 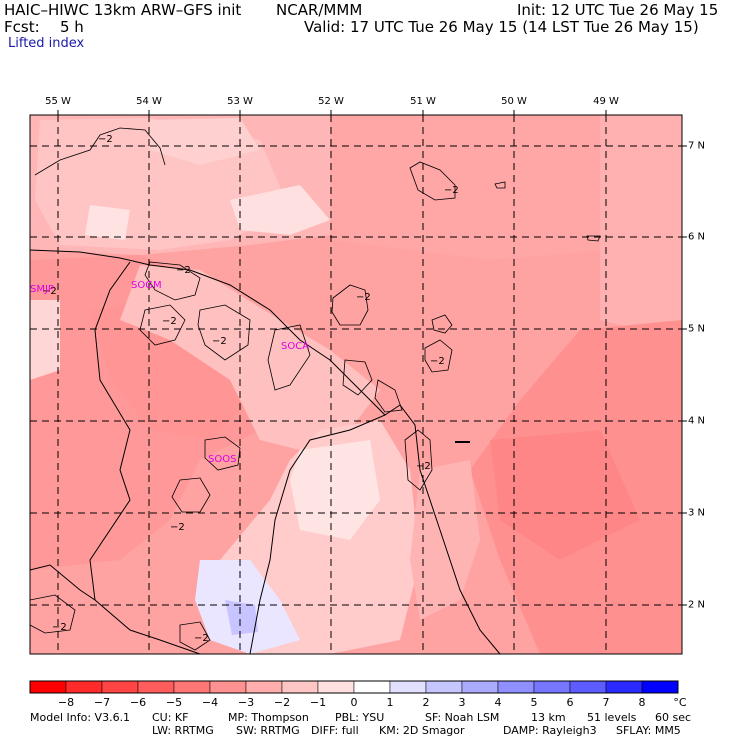 What do you see at coordinates (138, 702) in the screenshot?
I see `colorbar-tick-label: −6` at bounding box center [138, 702].